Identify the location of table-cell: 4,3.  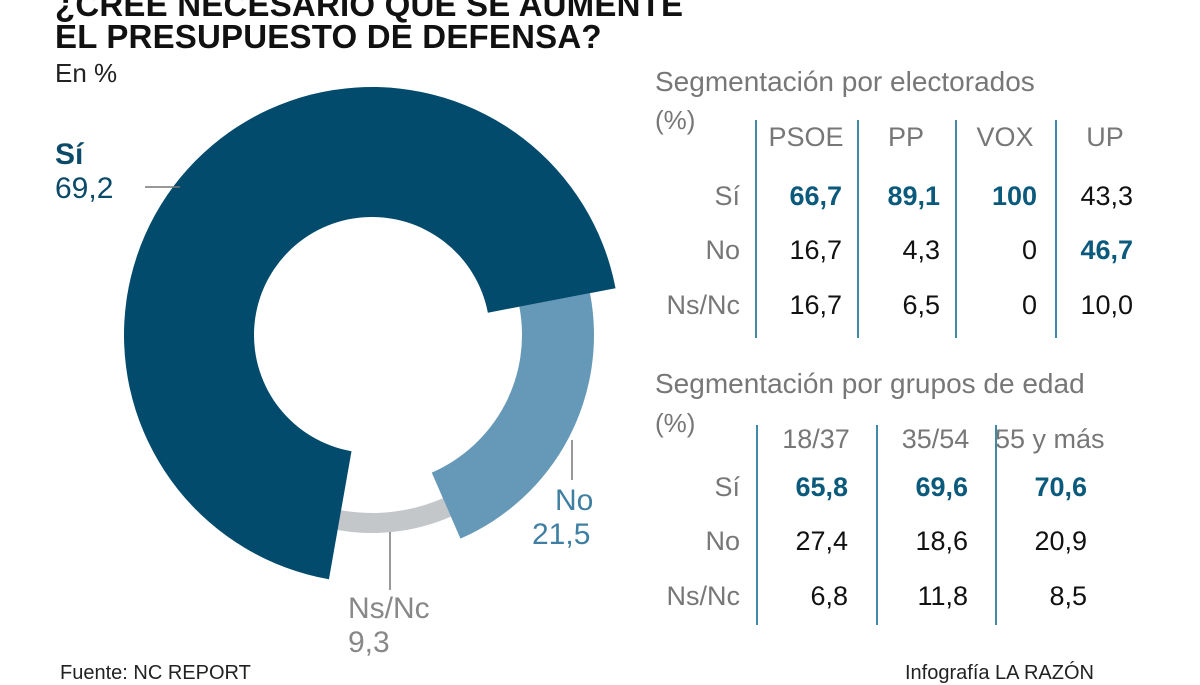
(921, 250).